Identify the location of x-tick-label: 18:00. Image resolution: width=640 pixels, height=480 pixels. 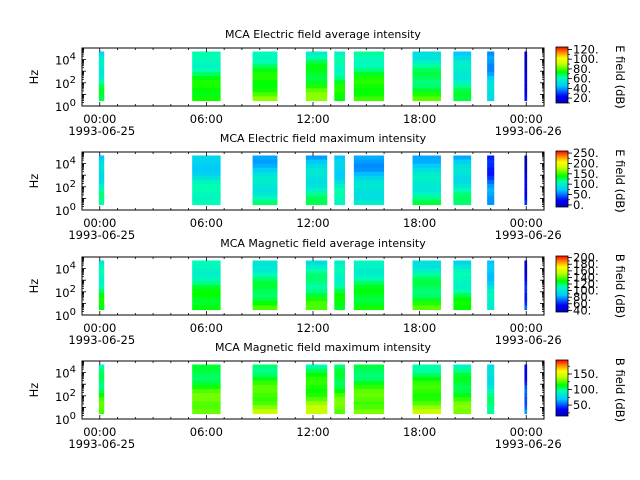
(419, 328).